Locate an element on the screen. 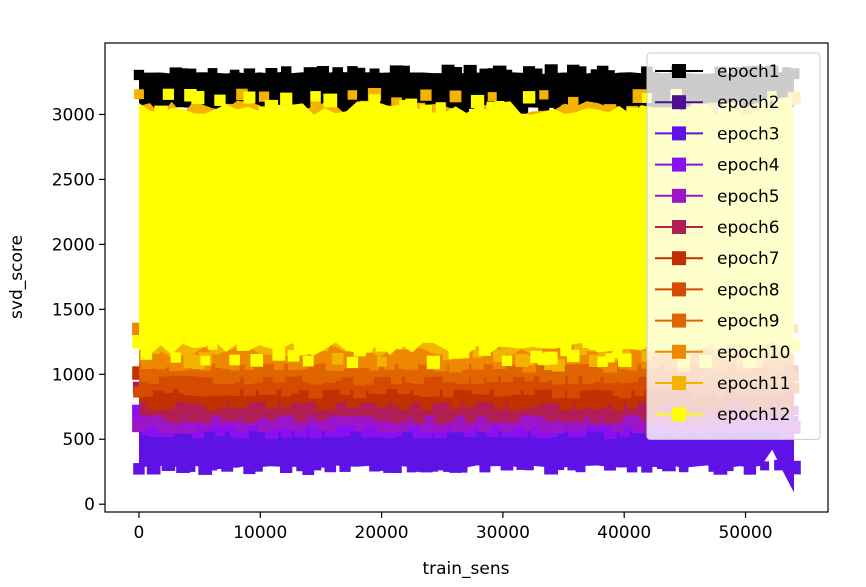 This screenshot has height=587, width=866. legend-item-epoch9: epoch9 is located at coordinates (717, 322).